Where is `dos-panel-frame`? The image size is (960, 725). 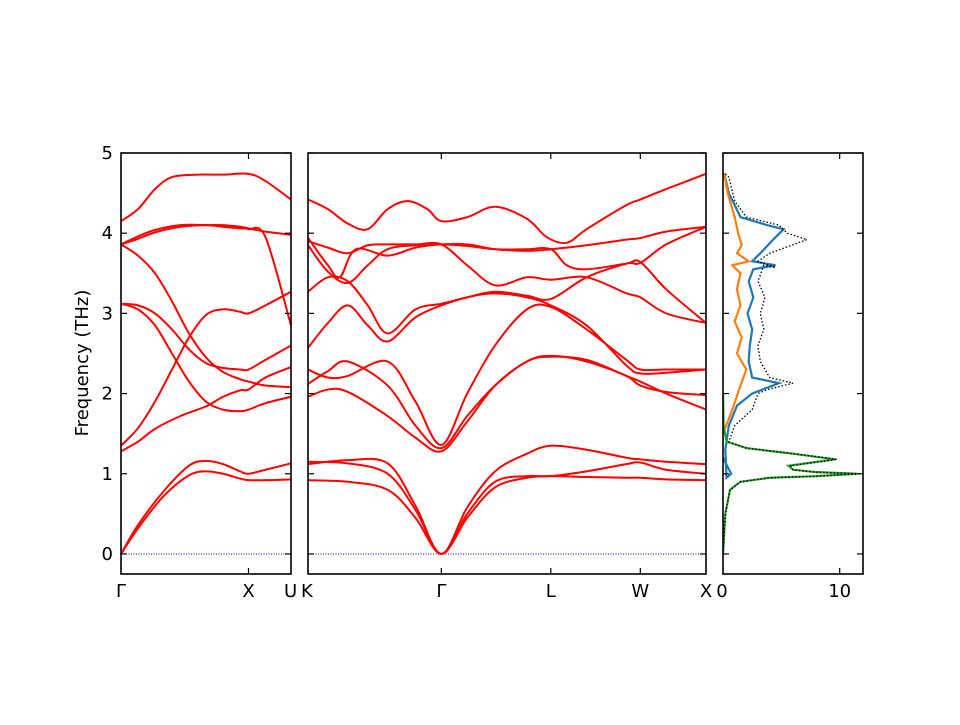
dos-panel-frame is located at coordinates (793, 363).